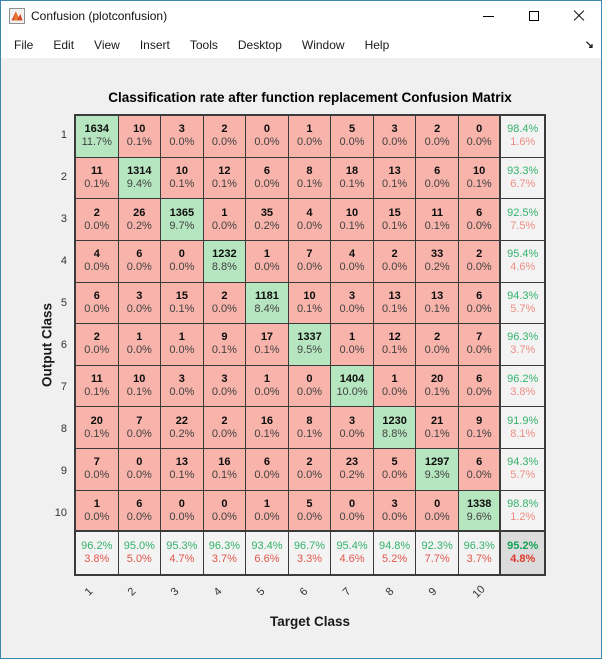  I want to click on matrix-cell-8-4: 2 0.0%, so click(225, 428).